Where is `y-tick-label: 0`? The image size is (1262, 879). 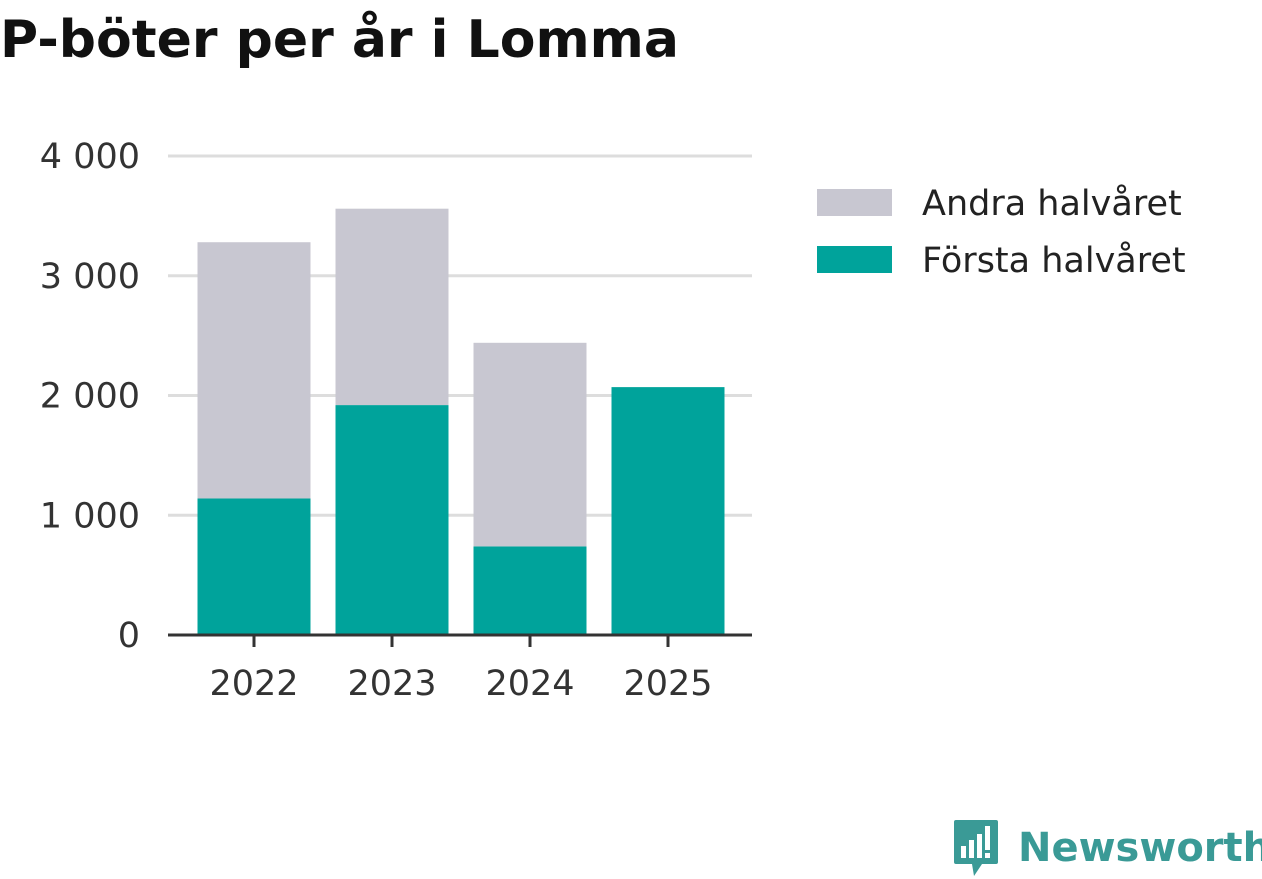 y-tick-label: 0 is located at coordinates (129, 636).